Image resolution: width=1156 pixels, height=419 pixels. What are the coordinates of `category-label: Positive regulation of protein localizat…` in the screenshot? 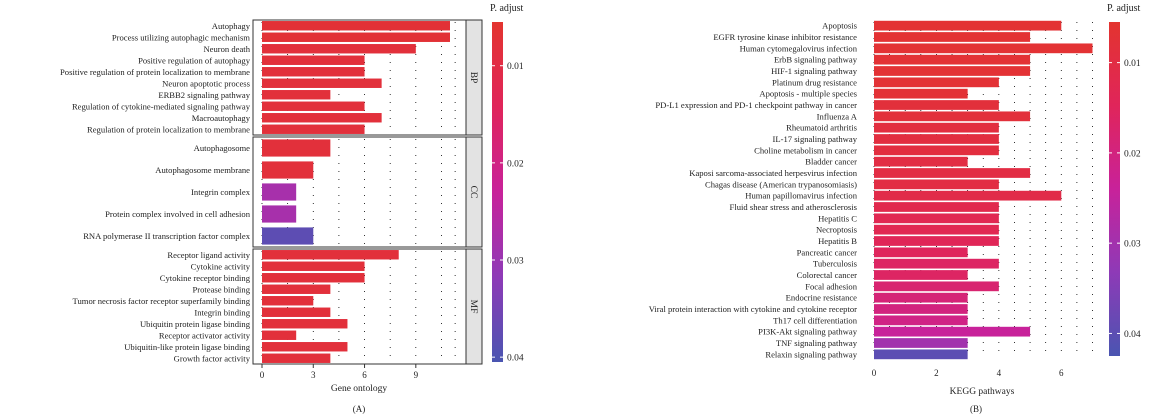 It's located at (155, 72).